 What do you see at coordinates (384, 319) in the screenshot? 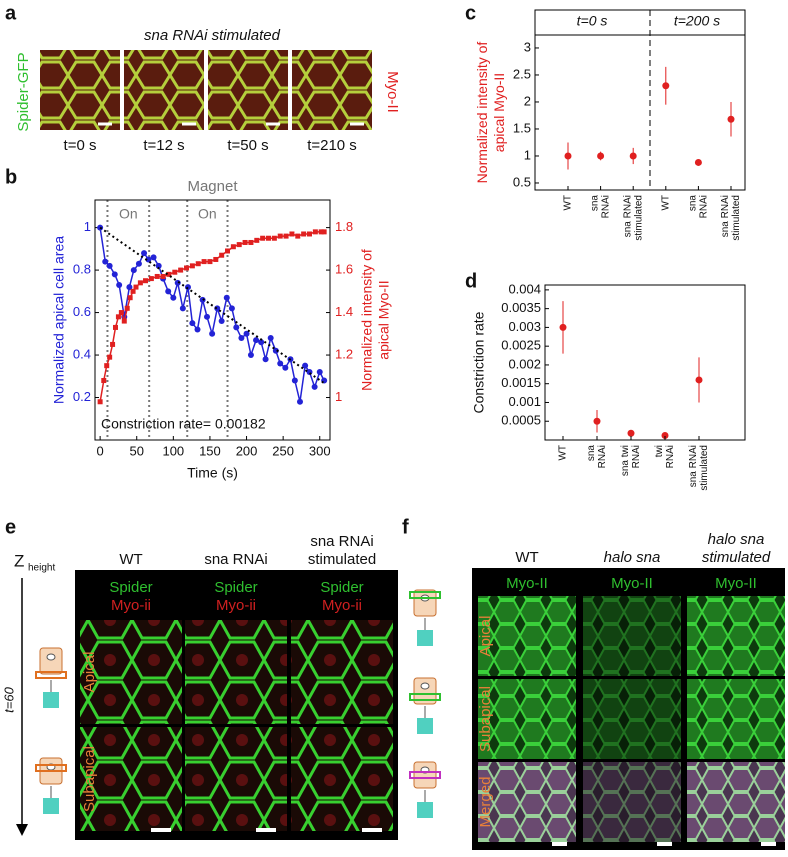
I see `y2-axis-label: apical Myo-II` at bounding box center [384, 319].